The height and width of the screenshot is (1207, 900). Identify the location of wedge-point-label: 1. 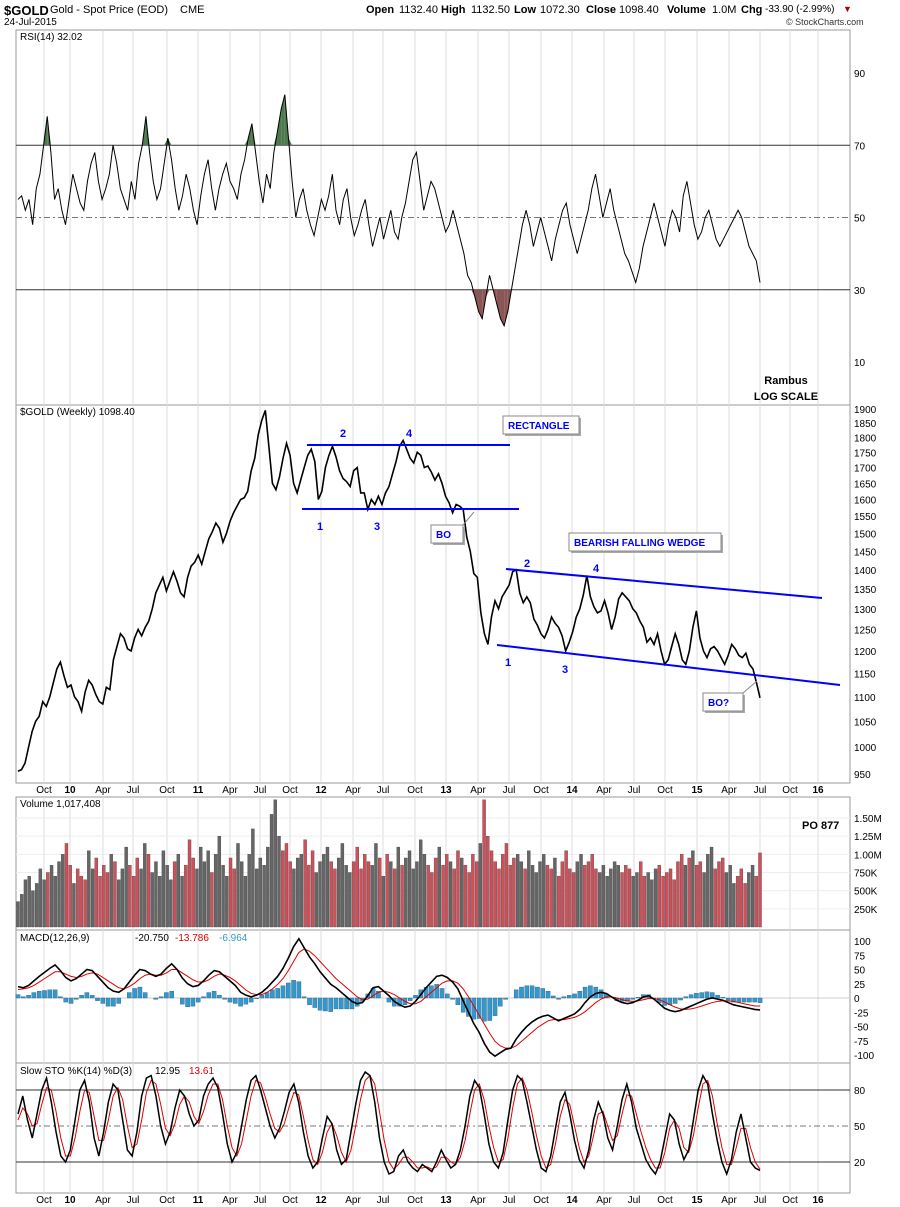
(508, 663).